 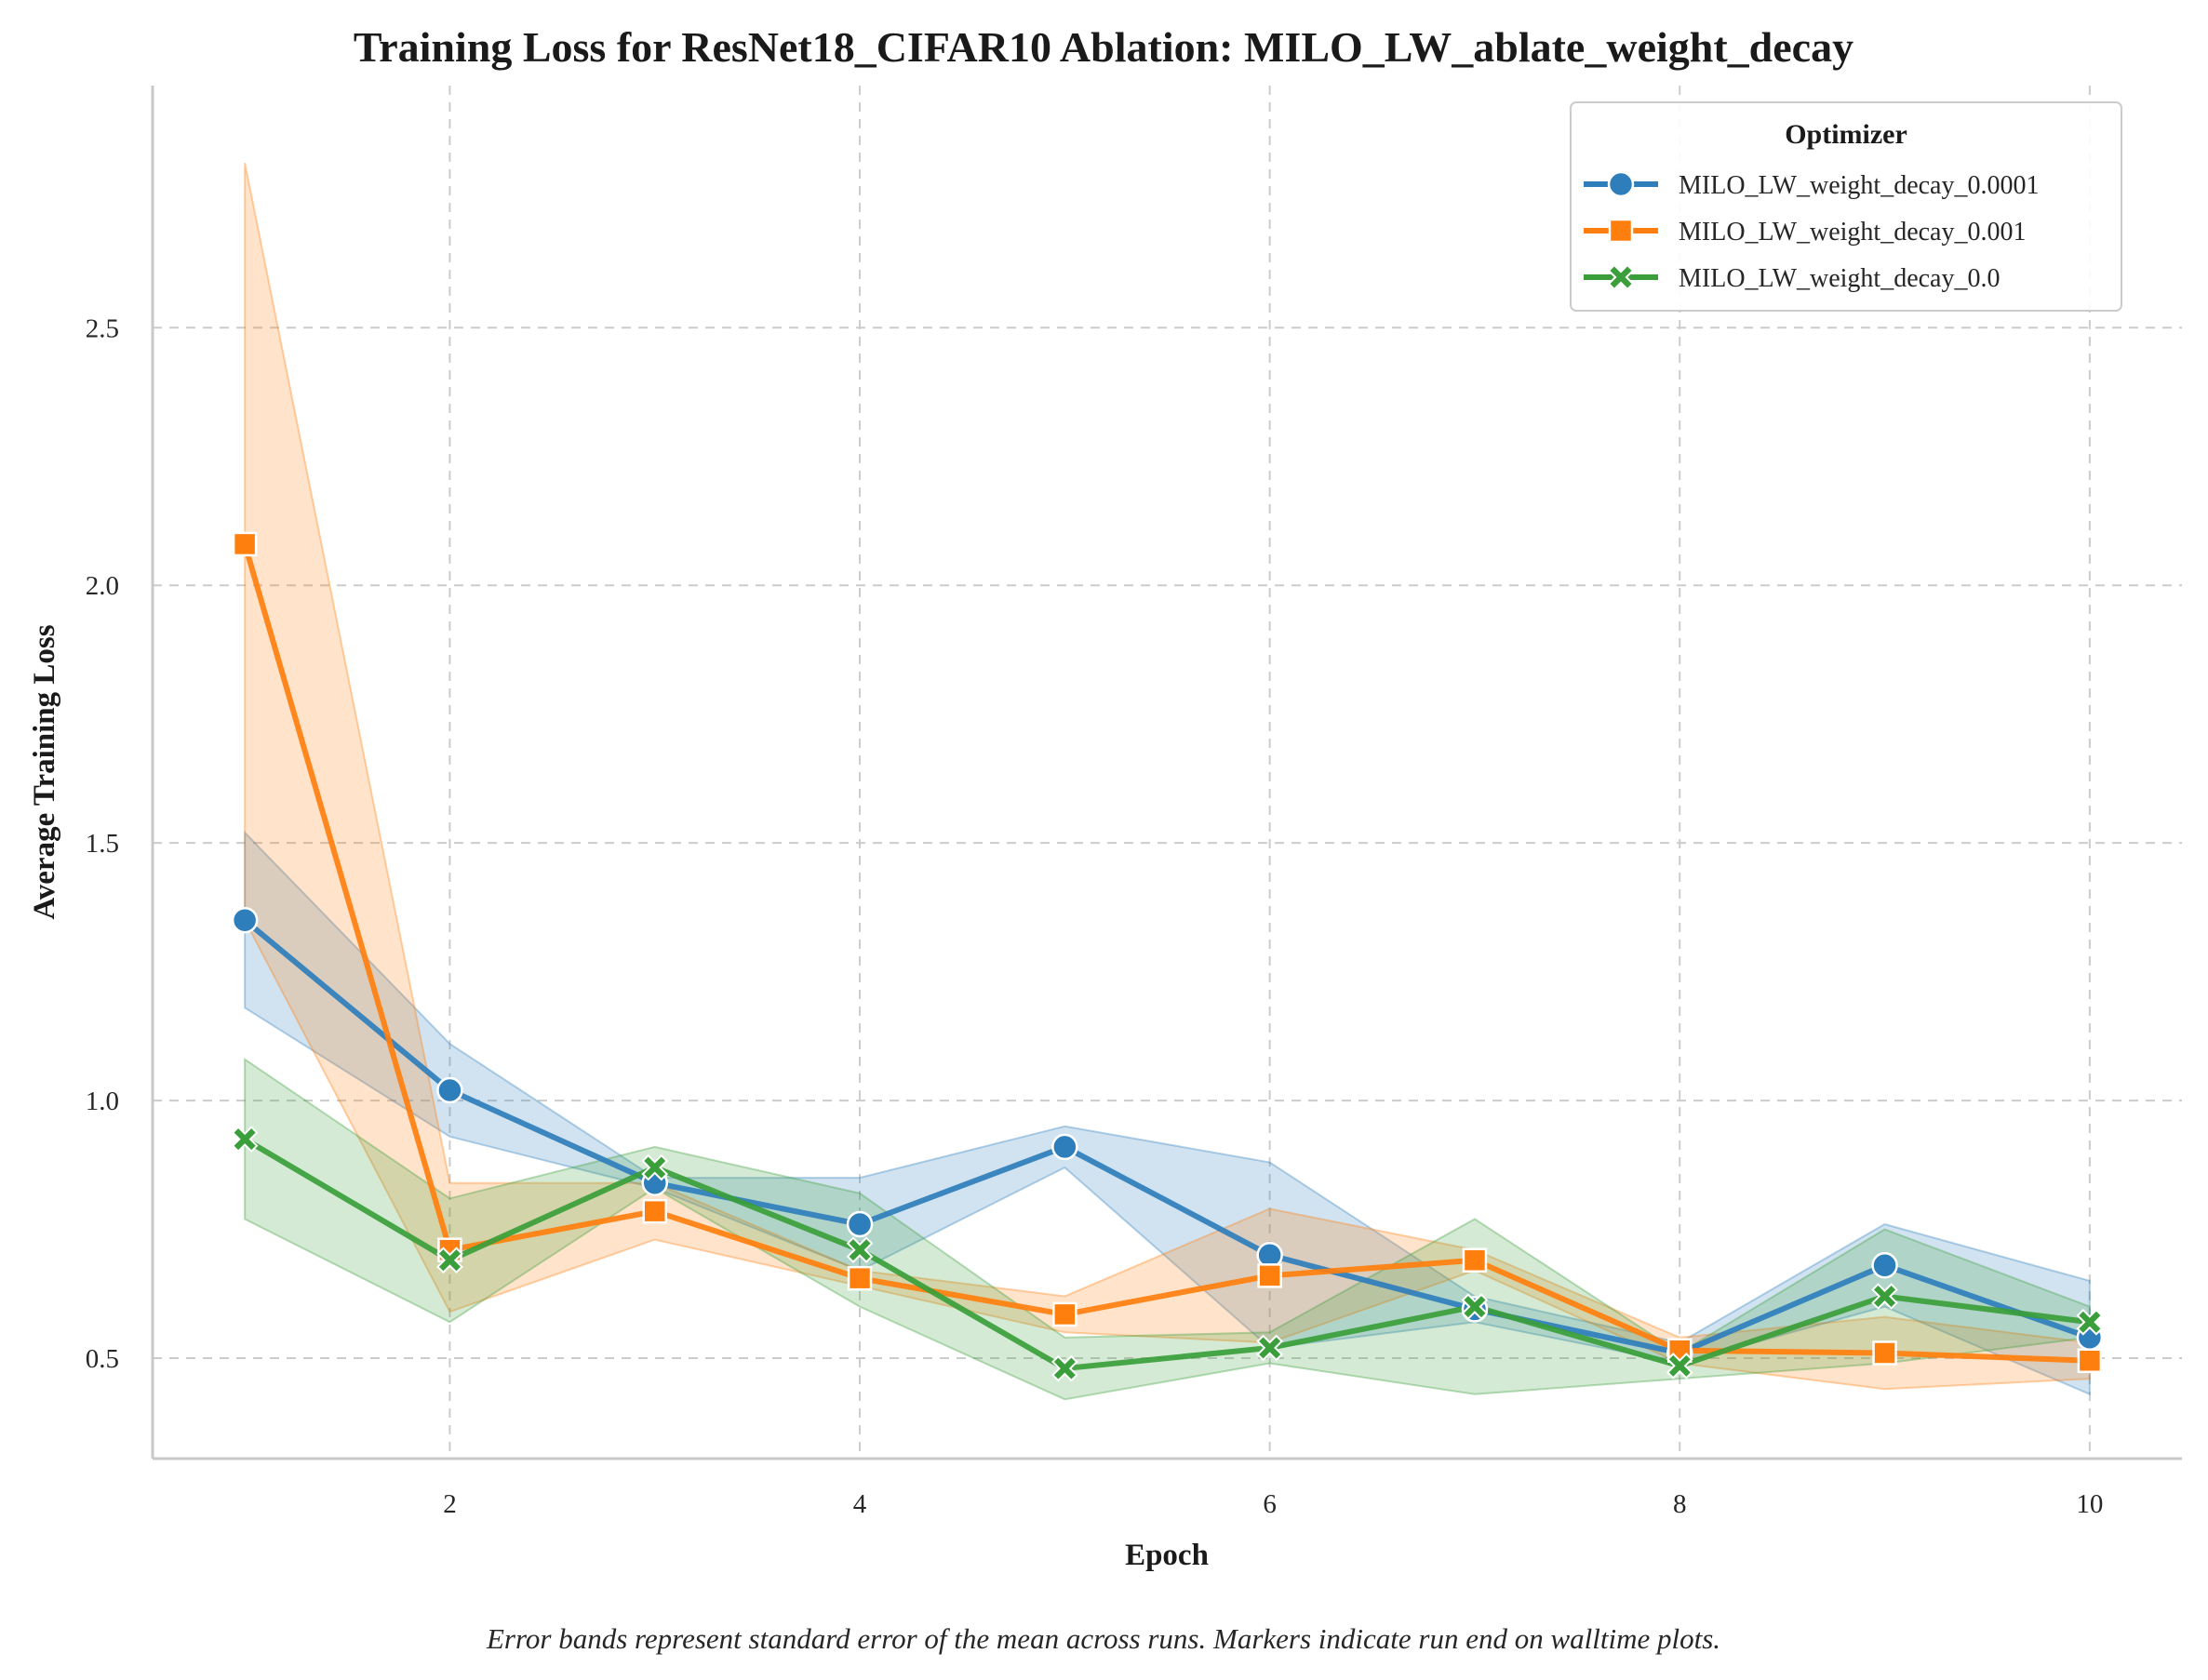 I want to click on y-tick-label: 2.5, so click(x=103, y=328).